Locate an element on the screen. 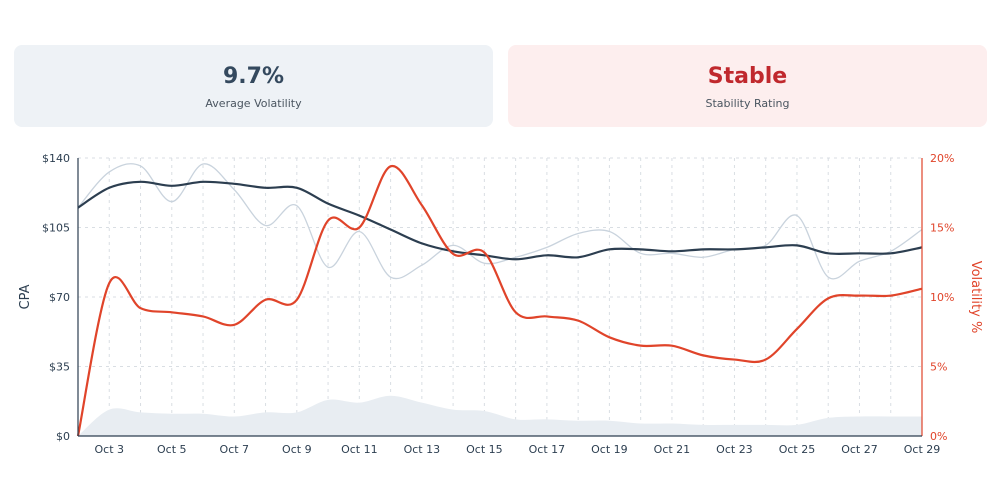 The height and width of the screenshot is (500, 1000). average-volatility-card: 9.7% Average Volatility is located at coordinates (253, 86).